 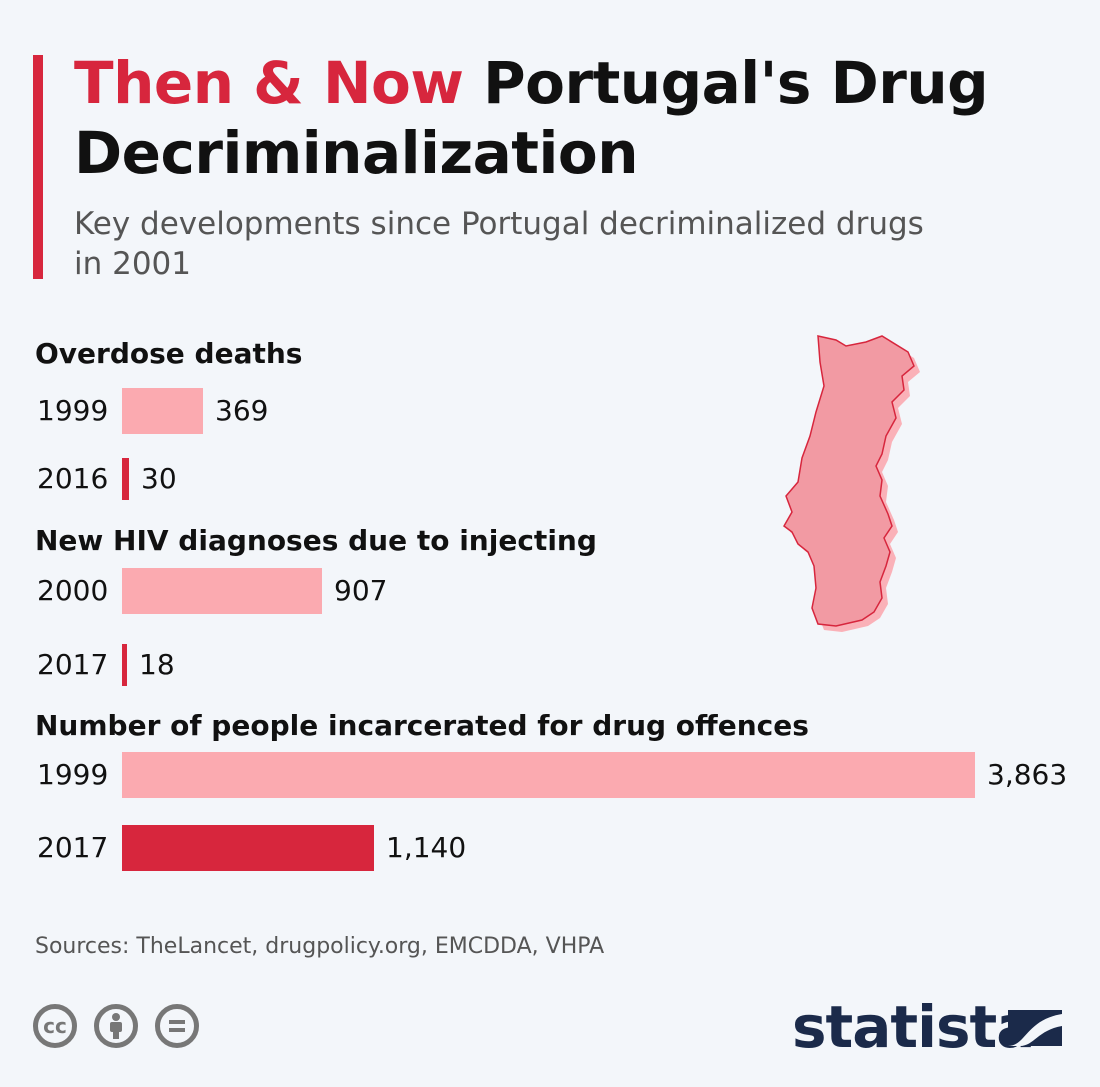 What do you see at coordinates (73, 478) in the screenshot?
I see `year-label: 2016` at bounding box center [73, 478].